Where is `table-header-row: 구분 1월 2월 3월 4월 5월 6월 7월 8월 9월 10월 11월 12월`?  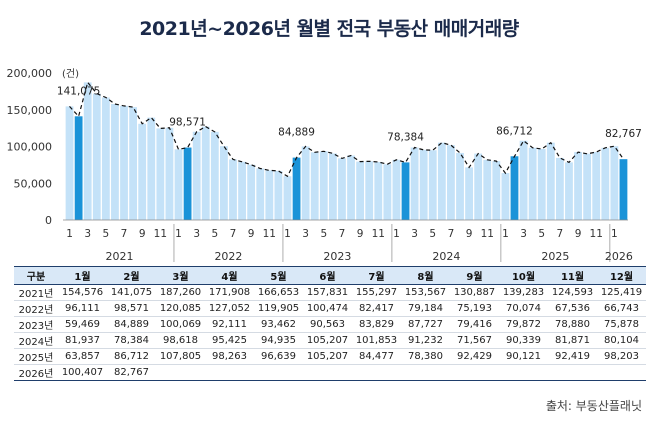
table-header-row: 구분 1월 2월 3월 4월 5월 6월 7월 8월 9월 10월 11월 12월 is located at coordinates (330, 275).